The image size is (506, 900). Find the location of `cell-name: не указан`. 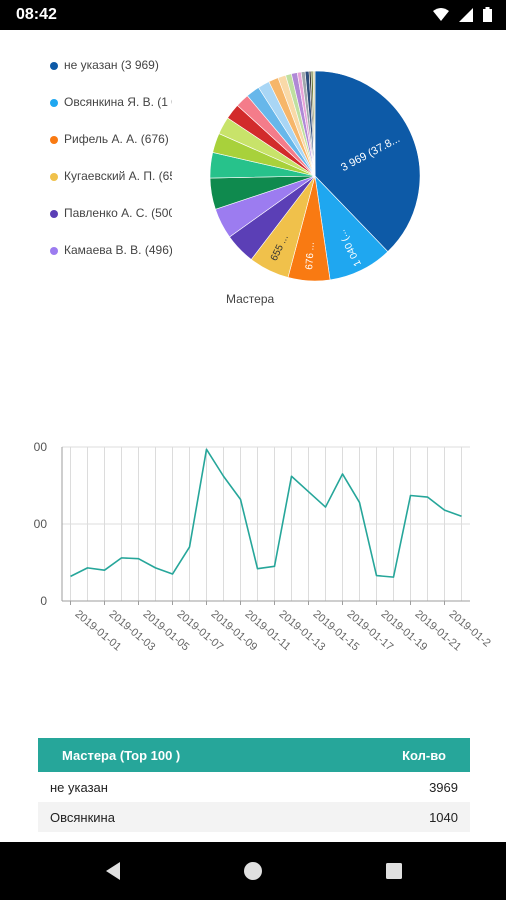

cell-name: не указан is located at coordinates (79, 787).